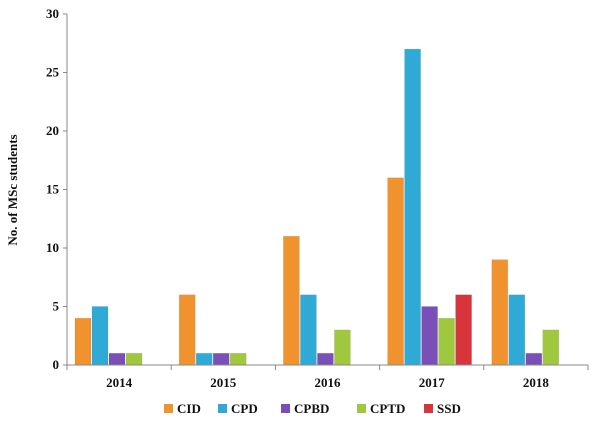 The width and height of the screenshot is (611, 432). What do you see at coordinates (83, 341) in the screenshot?
I see `bar-cid-2014` at bounding box center [83, 341].